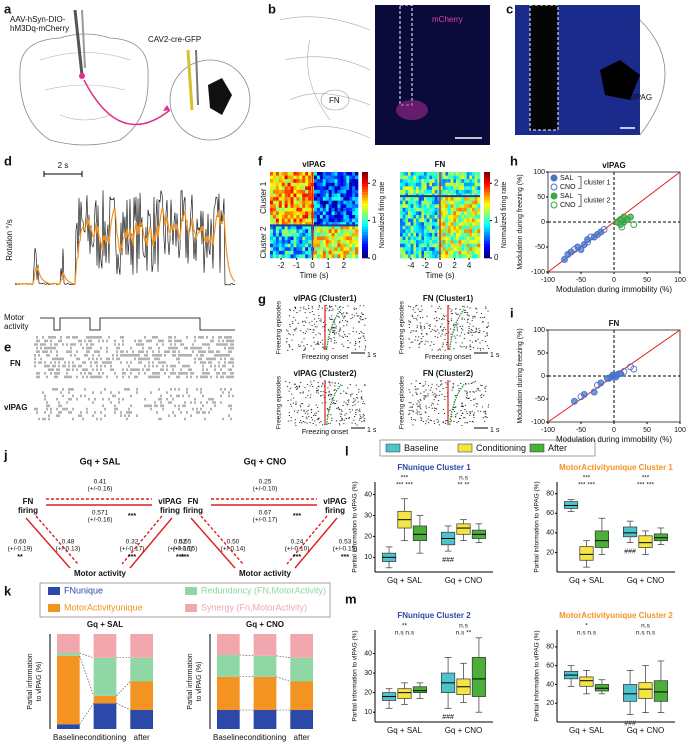  I want to click on edge-error: (+/-0.19), so click(20, 549).